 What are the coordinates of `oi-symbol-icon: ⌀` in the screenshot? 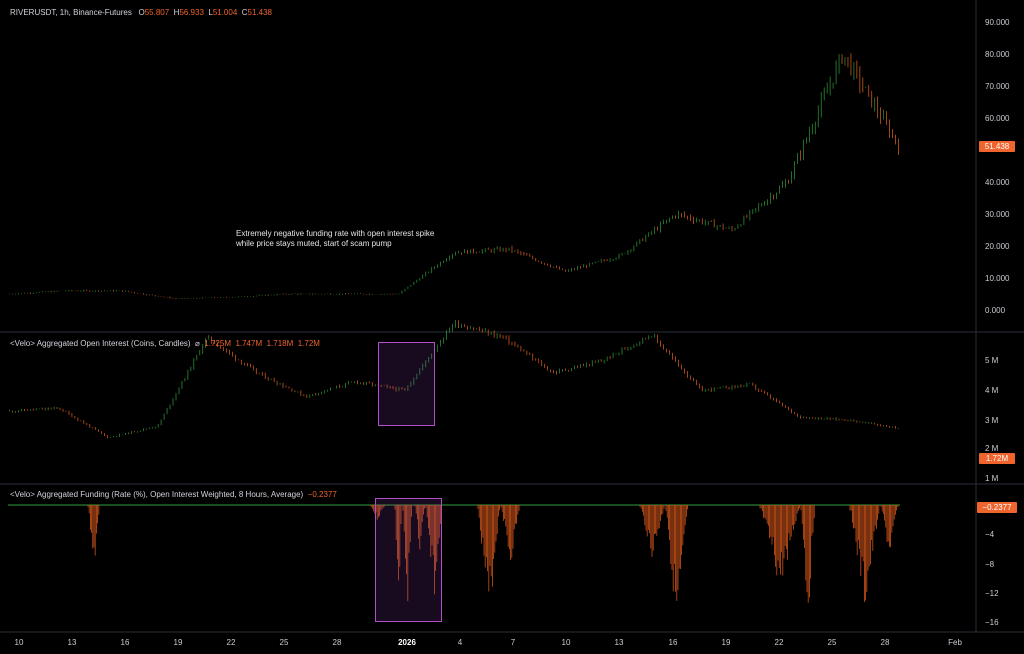 It's located at (197, 343).